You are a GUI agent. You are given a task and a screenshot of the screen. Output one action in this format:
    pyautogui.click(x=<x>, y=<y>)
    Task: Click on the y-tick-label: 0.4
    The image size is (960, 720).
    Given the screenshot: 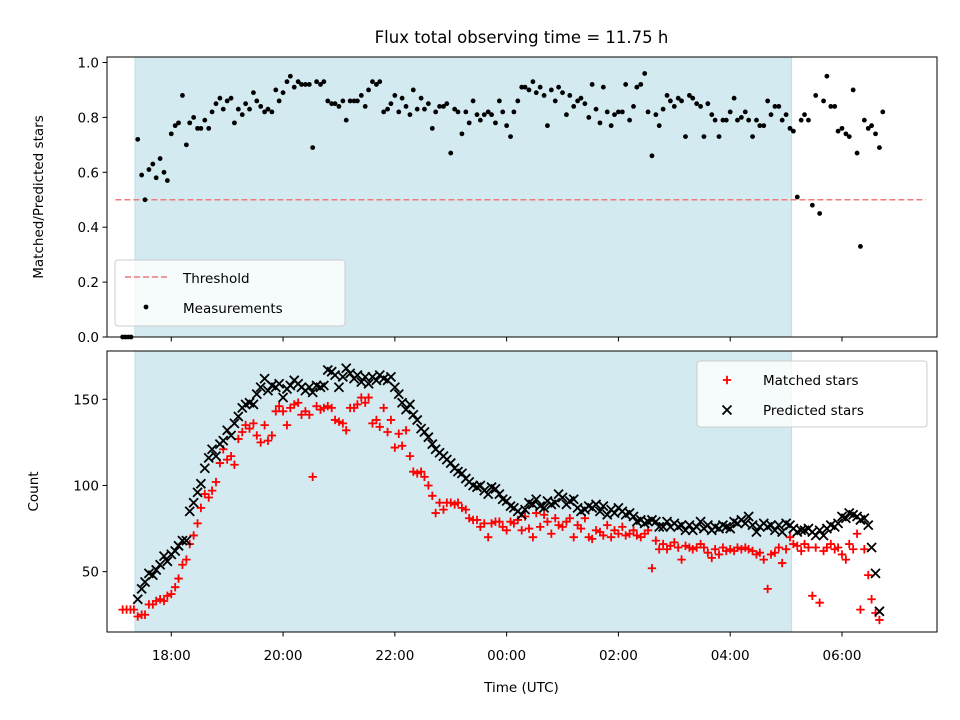 What is the action you would take?
    pyautogui.click(x=88, y=228)
    